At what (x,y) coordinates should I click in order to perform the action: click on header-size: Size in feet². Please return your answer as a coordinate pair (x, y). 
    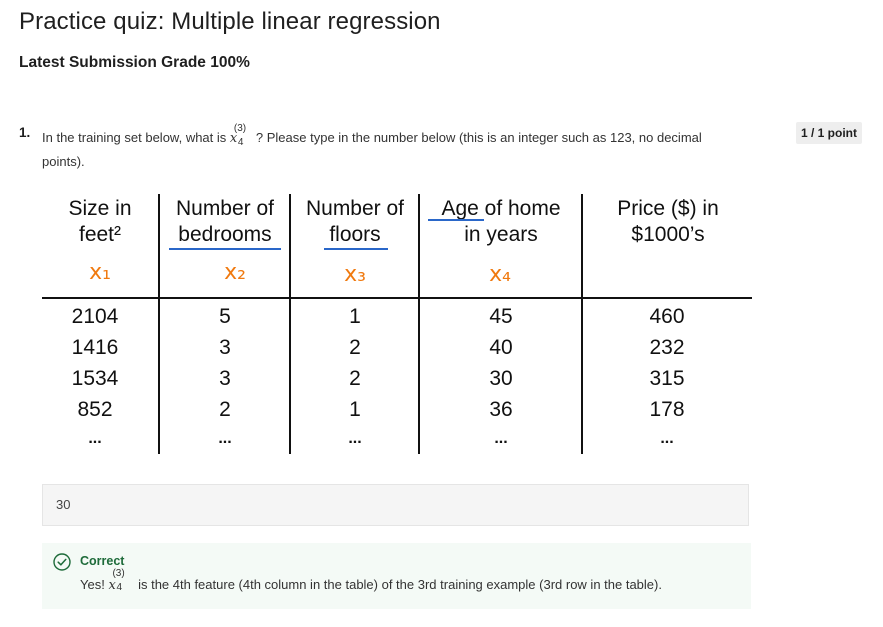
    Looking at the image, I should click on (100, 221).